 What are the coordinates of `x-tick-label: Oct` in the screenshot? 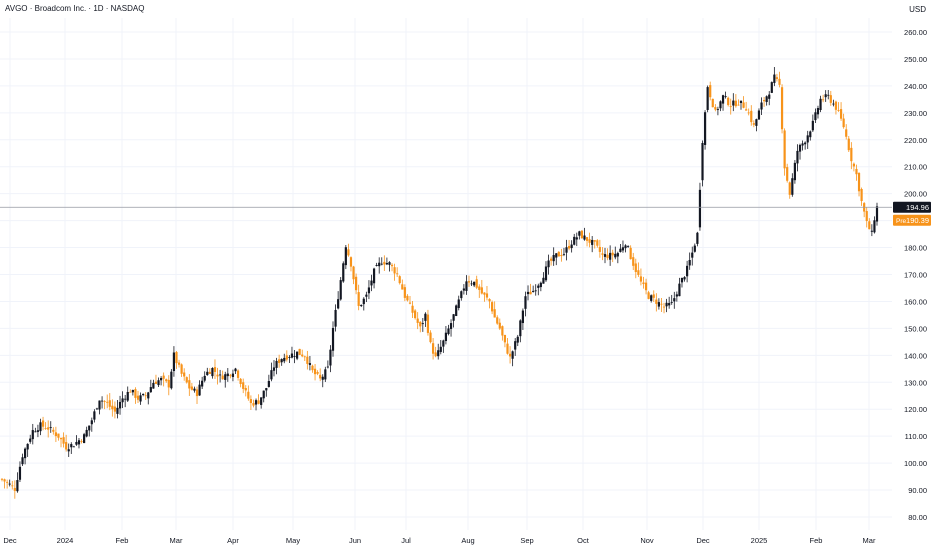 It's located at (583, 540).